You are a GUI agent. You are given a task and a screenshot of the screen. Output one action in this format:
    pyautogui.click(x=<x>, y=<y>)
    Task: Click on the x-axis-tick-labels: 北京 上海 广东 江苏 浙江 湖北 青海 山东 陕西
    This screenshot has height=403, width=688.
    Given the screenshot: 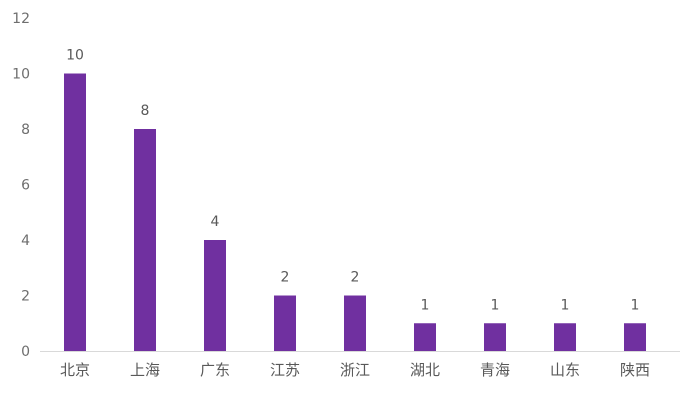 What is the action you would take?
    pyautogui.click(x=355, y=370)
    